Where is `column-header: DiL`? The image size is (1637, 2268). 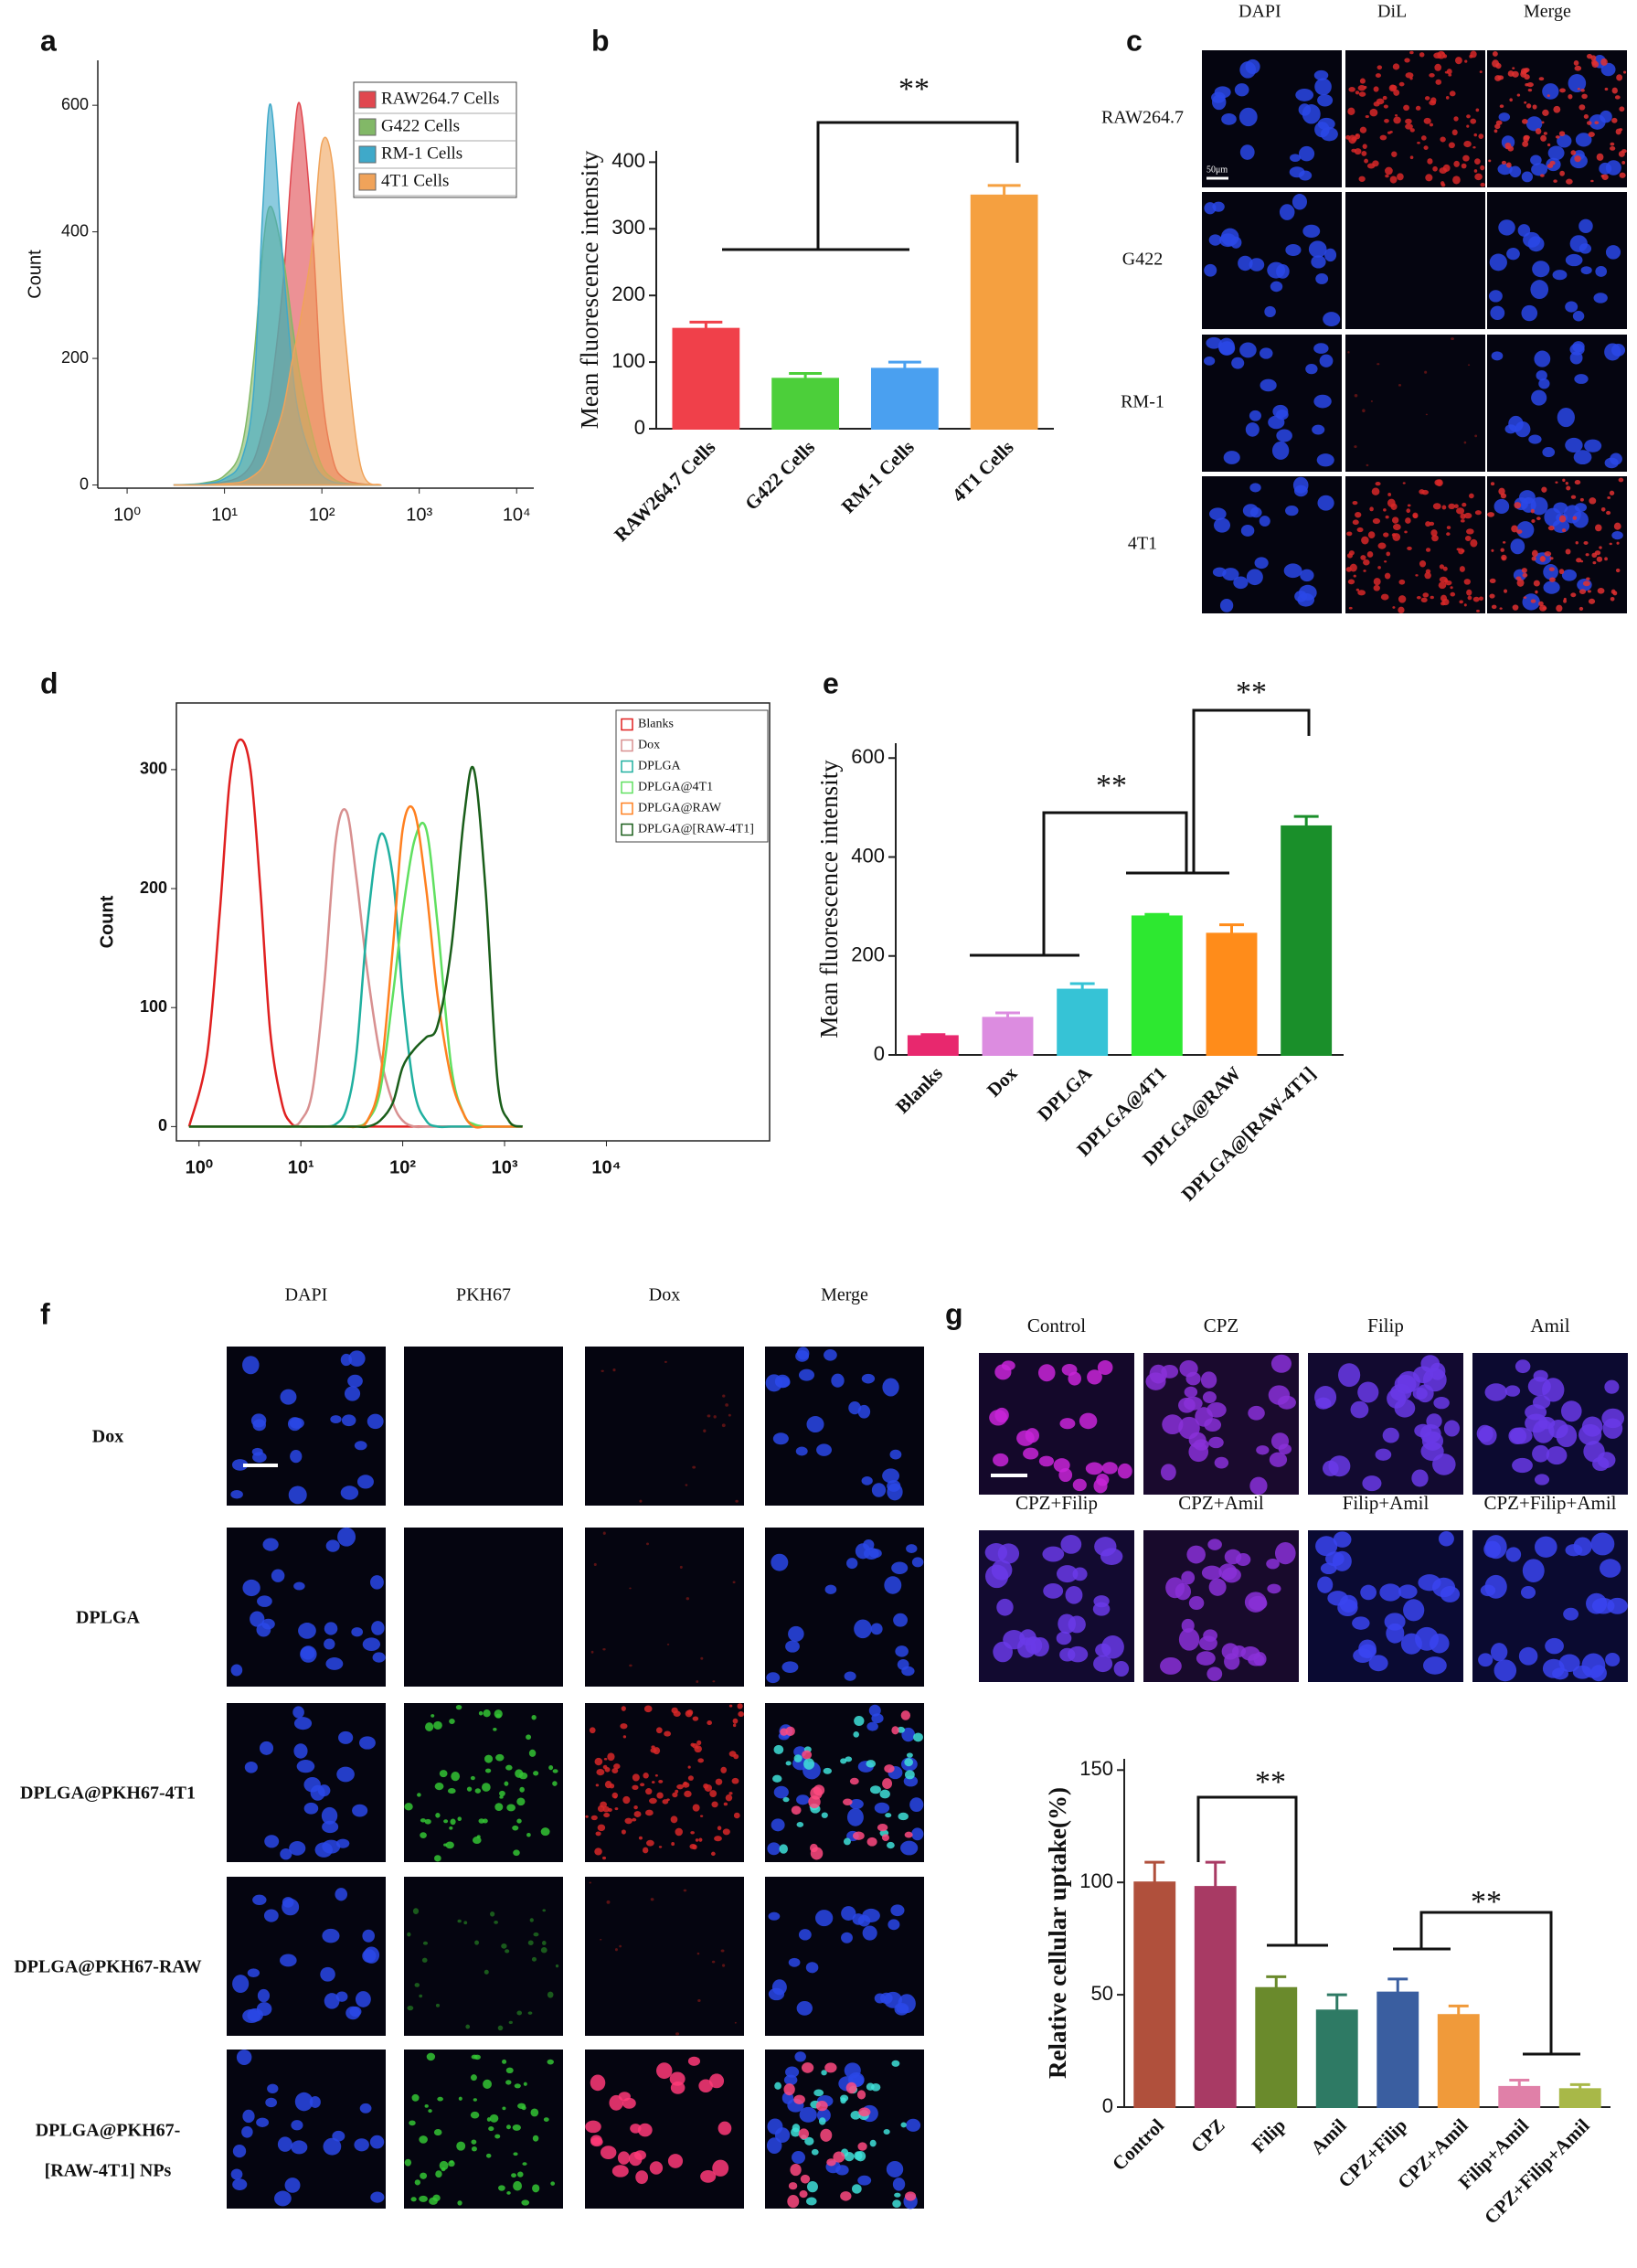 column-header: DiL is located at coordinates (1392, 12).